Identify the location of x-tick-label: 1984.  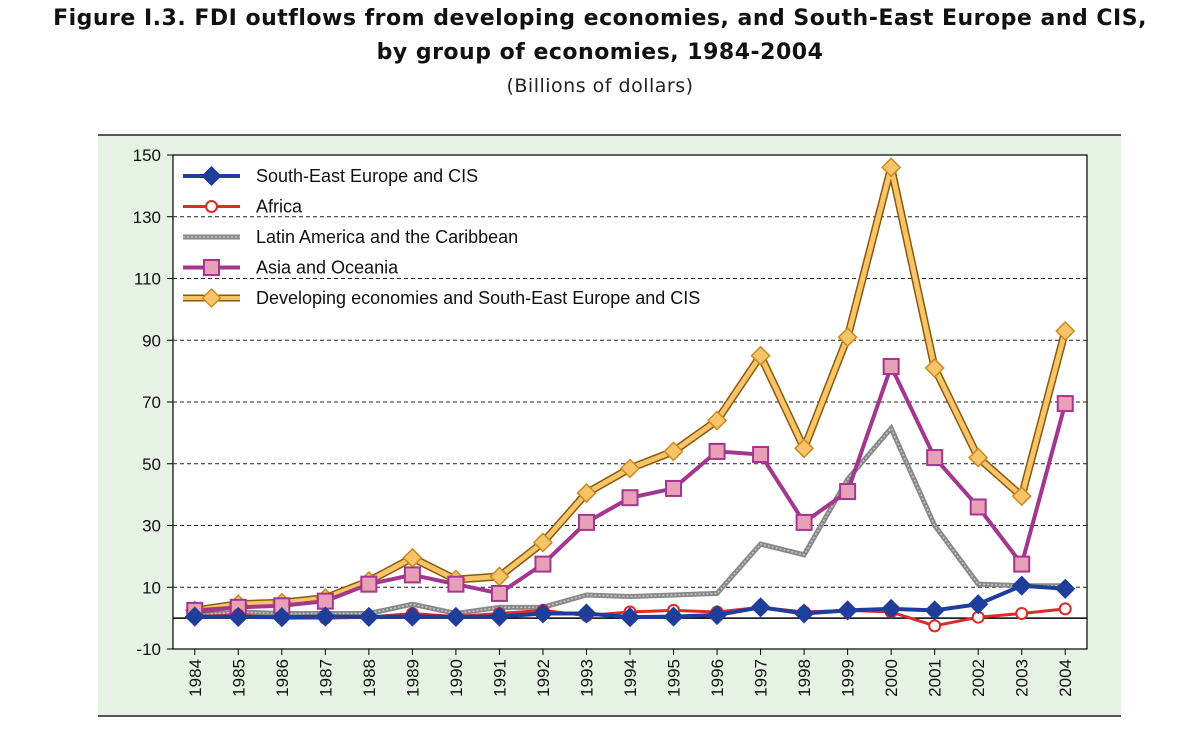
(195, 678).